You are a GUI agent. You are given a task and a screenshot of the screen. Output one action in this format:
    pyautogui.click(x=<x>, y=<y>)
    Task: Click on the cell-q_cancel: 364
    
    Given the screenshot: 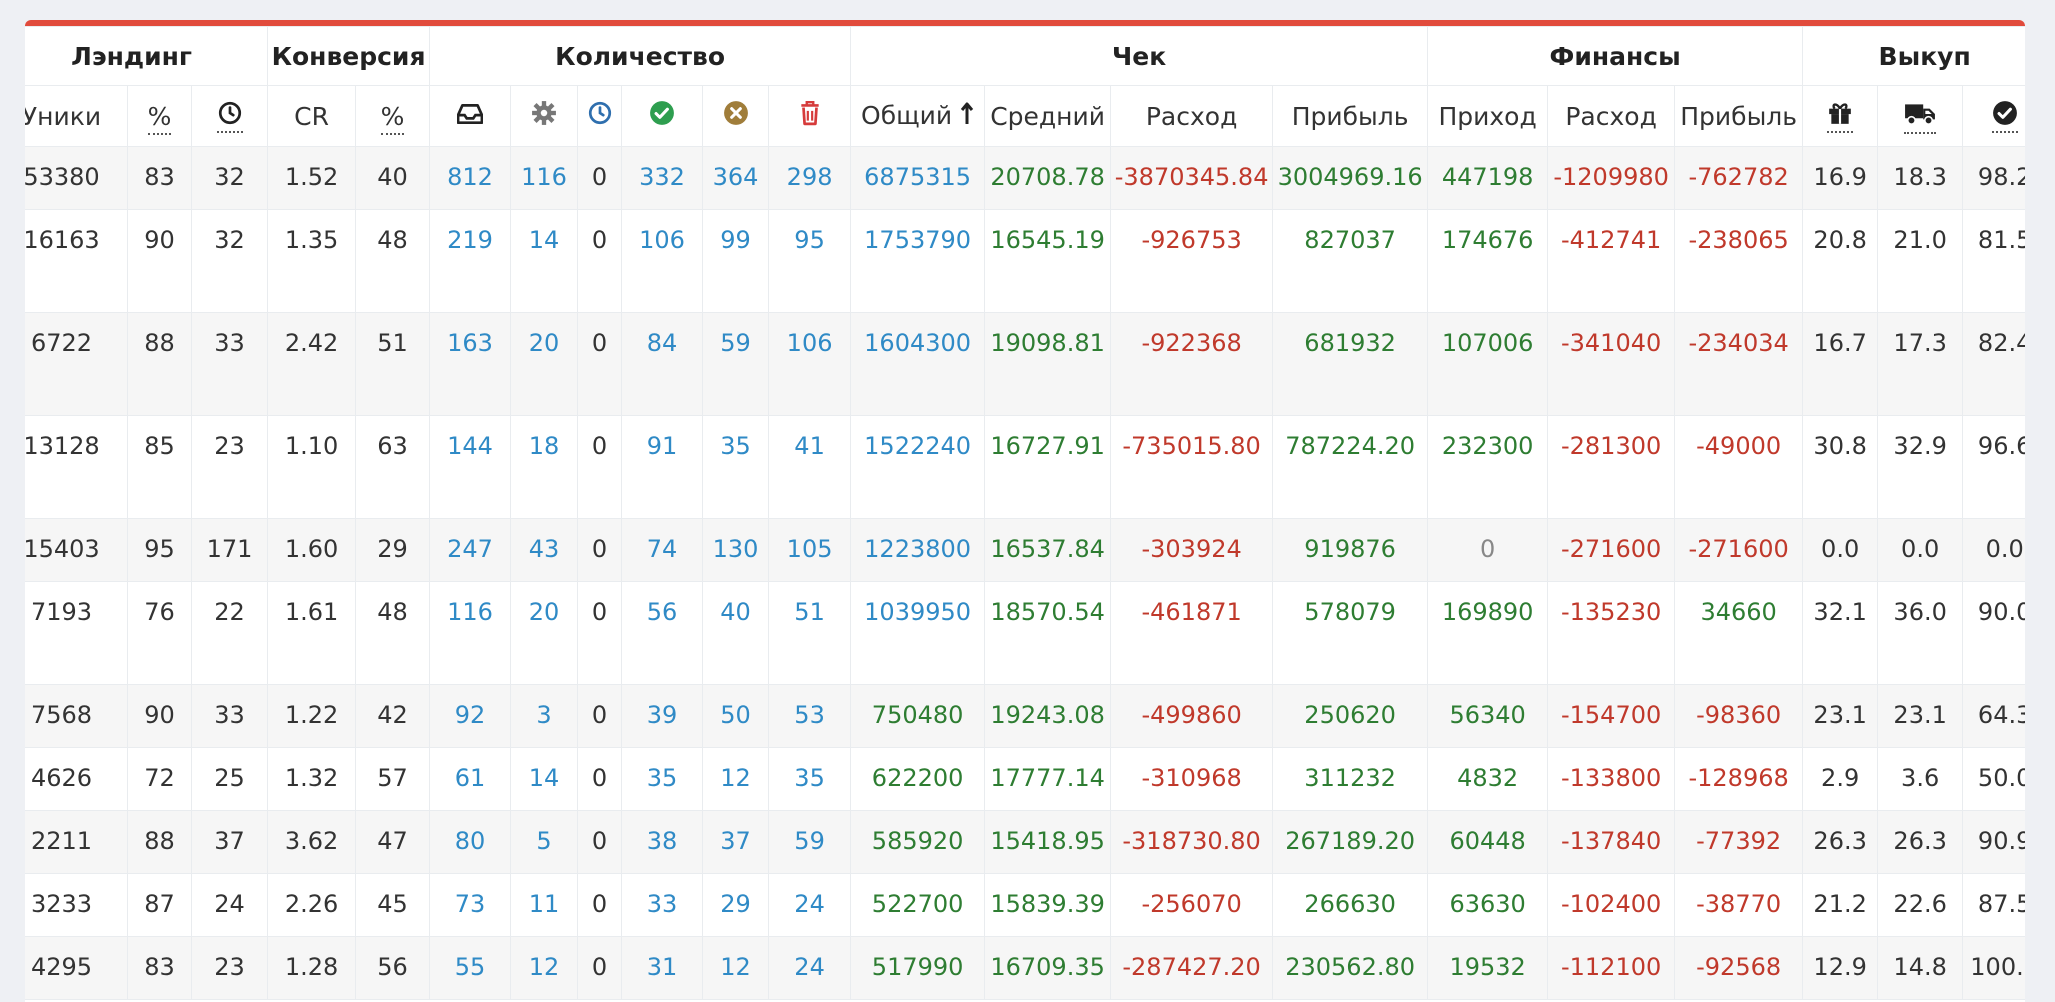 What is the action you would take?
    pyautogui.click(x=736, y=178)
    